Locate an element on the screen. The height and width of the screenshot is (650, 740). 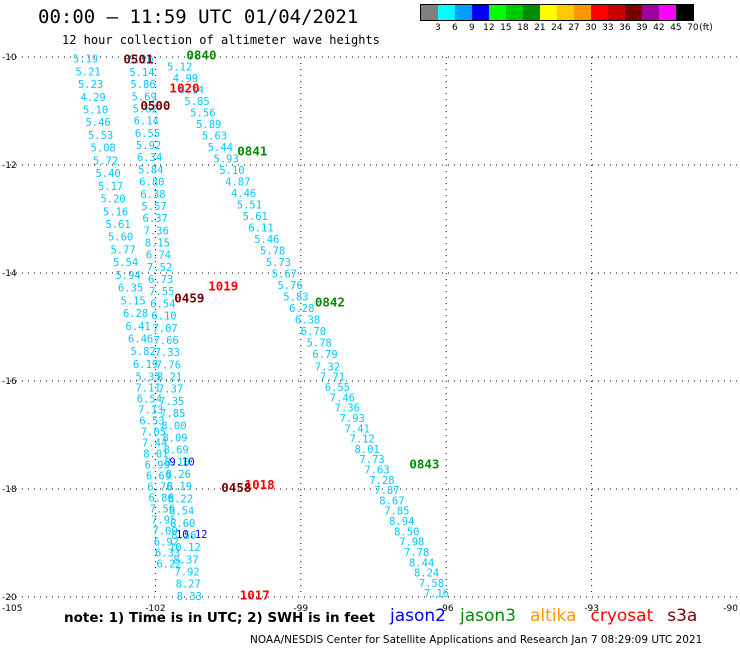
pass-time-label: 0842 is located at coordinates (330, 302).